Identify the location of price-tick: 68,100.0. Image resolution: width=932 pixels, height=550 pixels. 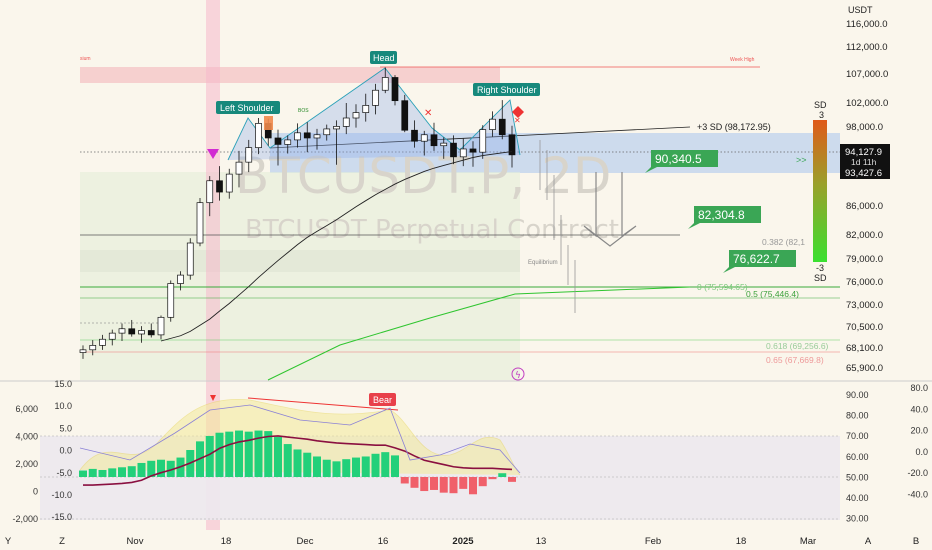
(864, 348).